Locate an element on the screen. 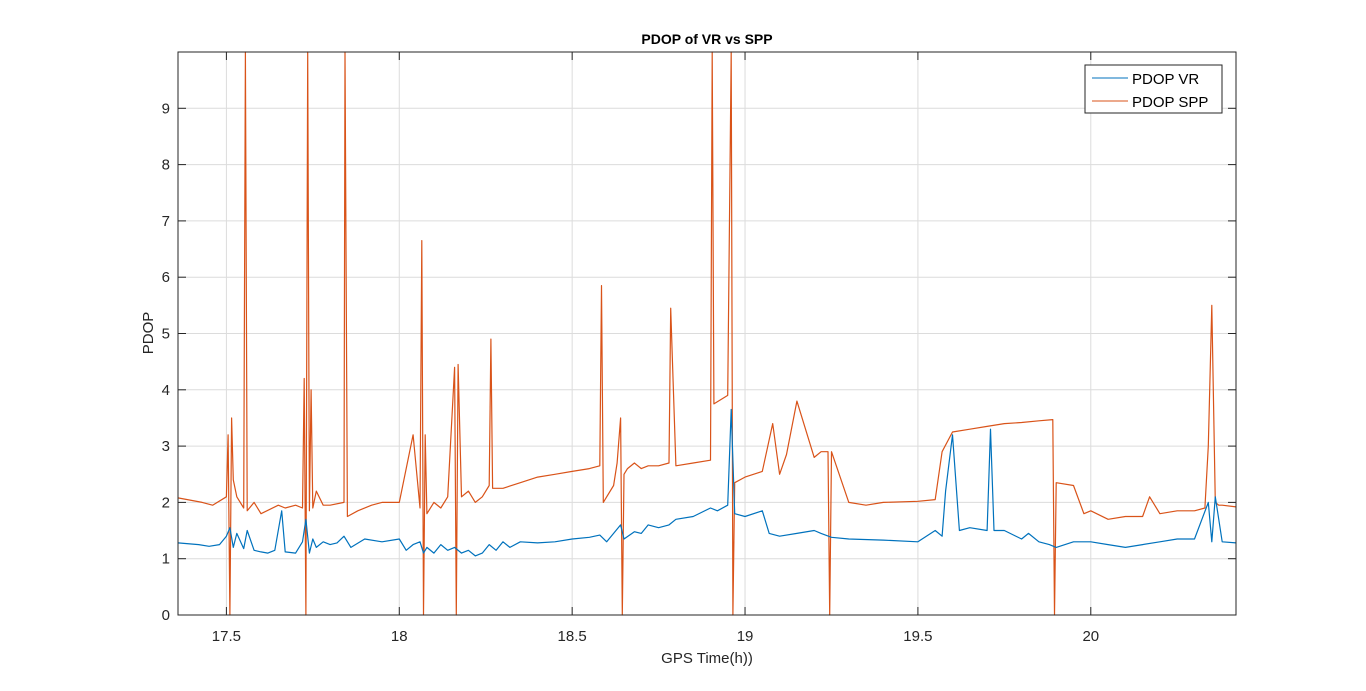 The width and height of the screenshot is (1366, 691). x-tick-label: 18 is located at coordinates (399, 636).